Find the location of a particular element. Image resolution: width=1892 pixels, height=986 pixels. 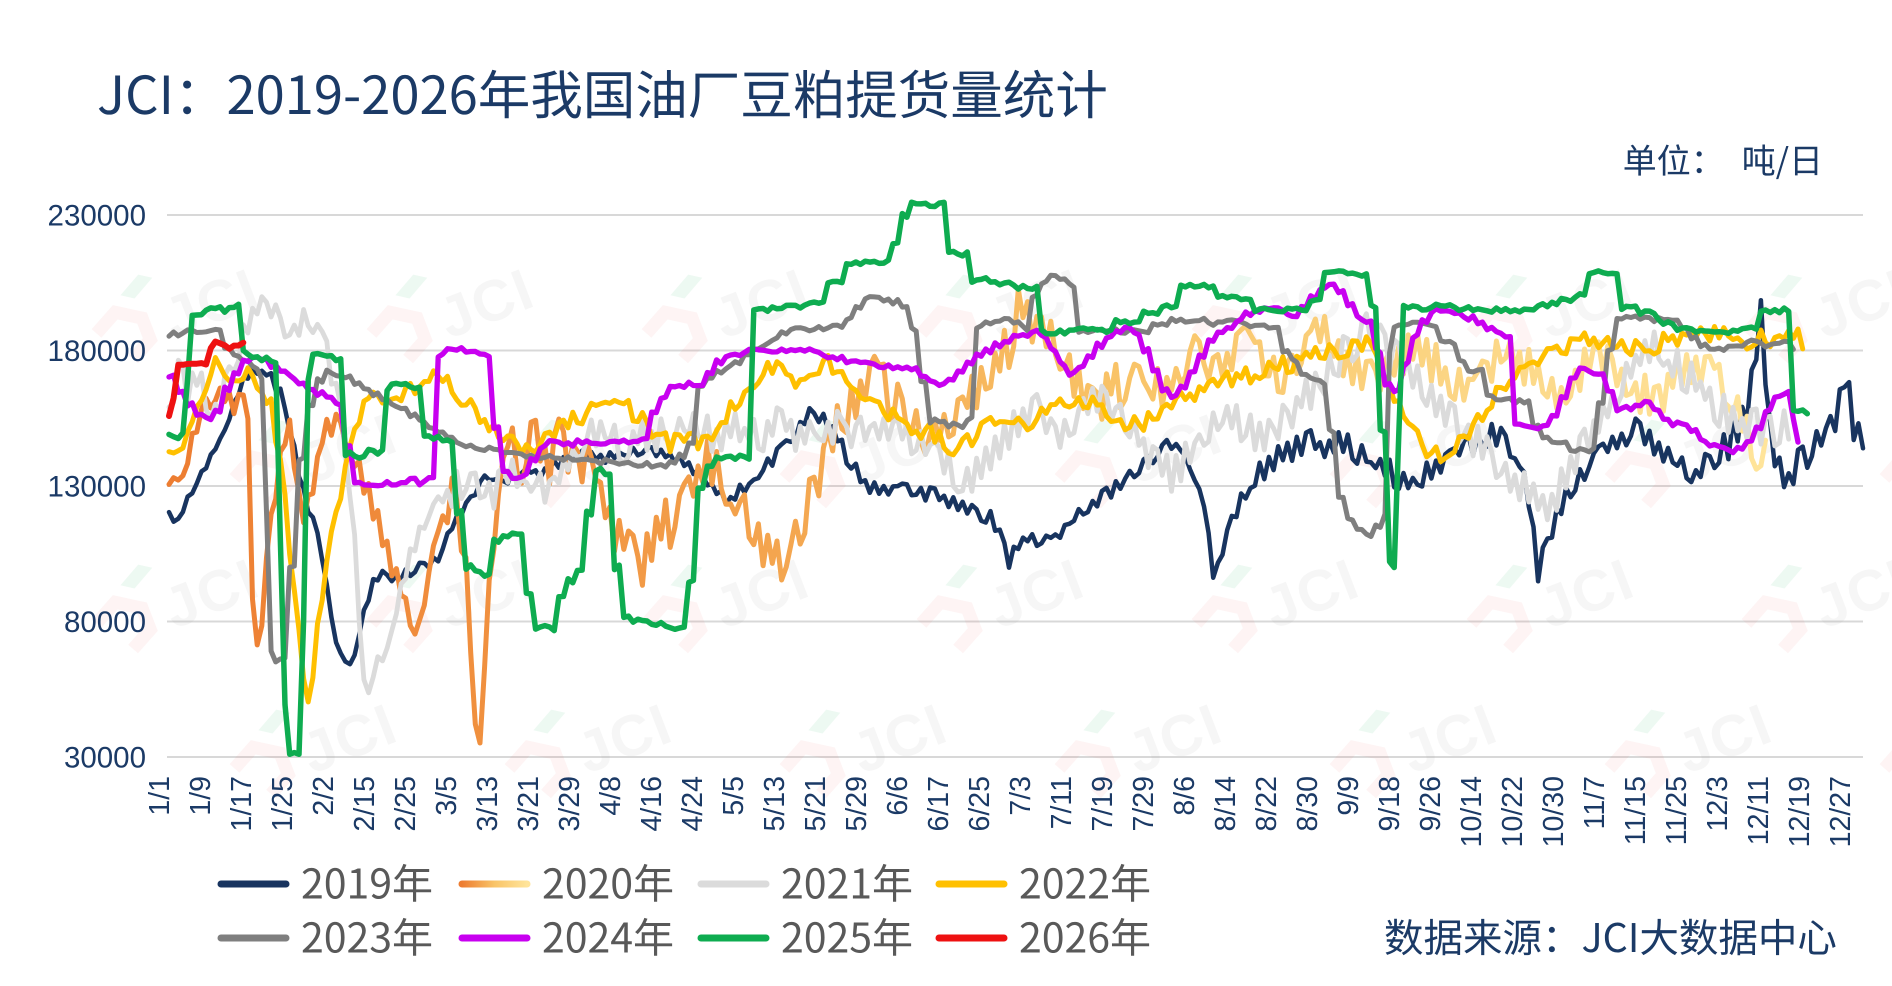

svg-text: 5/5 is located at coordinates (734, 796).